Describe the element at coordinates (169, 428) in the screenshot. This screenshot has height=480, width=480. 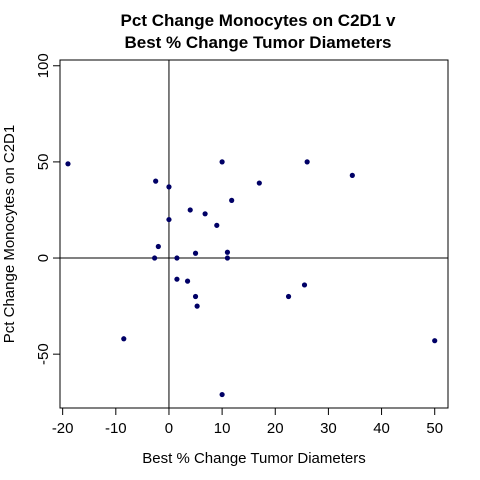
I see `x-tick-label: 0` at that location.